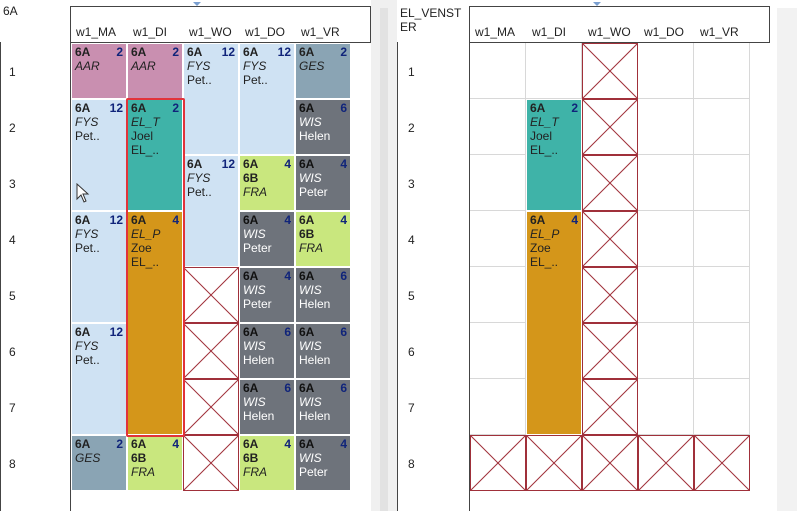 The width and height of the screenshot is (797, 511). Describe the element at coordinates (35, 21) in the screenshot. I see `left-panel-corner: 6A` at that location.